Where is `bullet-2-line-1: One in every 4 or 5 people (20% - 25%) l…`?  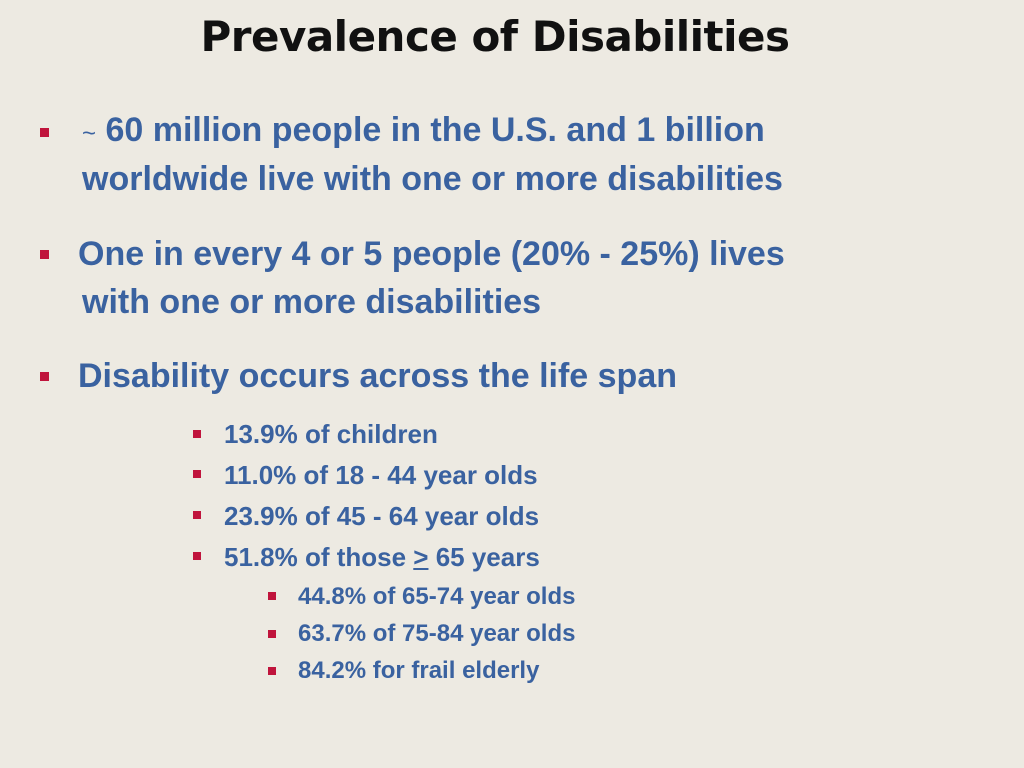 bullet-2-line-1: One in every 4 or 5 people (20% - 25%) l… is located at coordinates (431, 254).